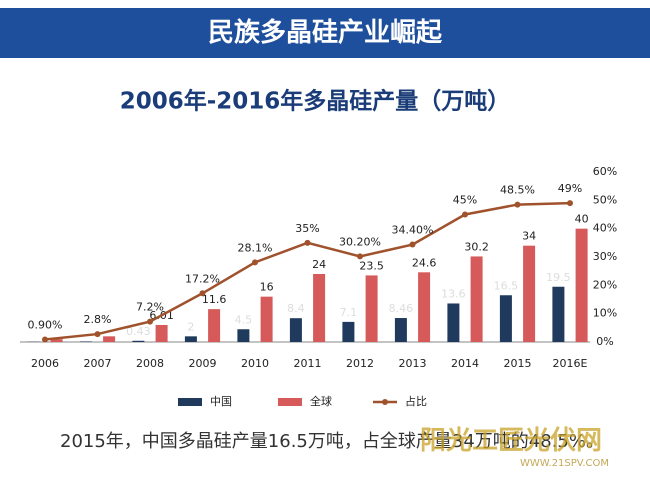 This screenshot has width=650, height=493. Describe the element at coordinates (371, 265) in the screenshot. I see `value-label: 23.5` at that location.